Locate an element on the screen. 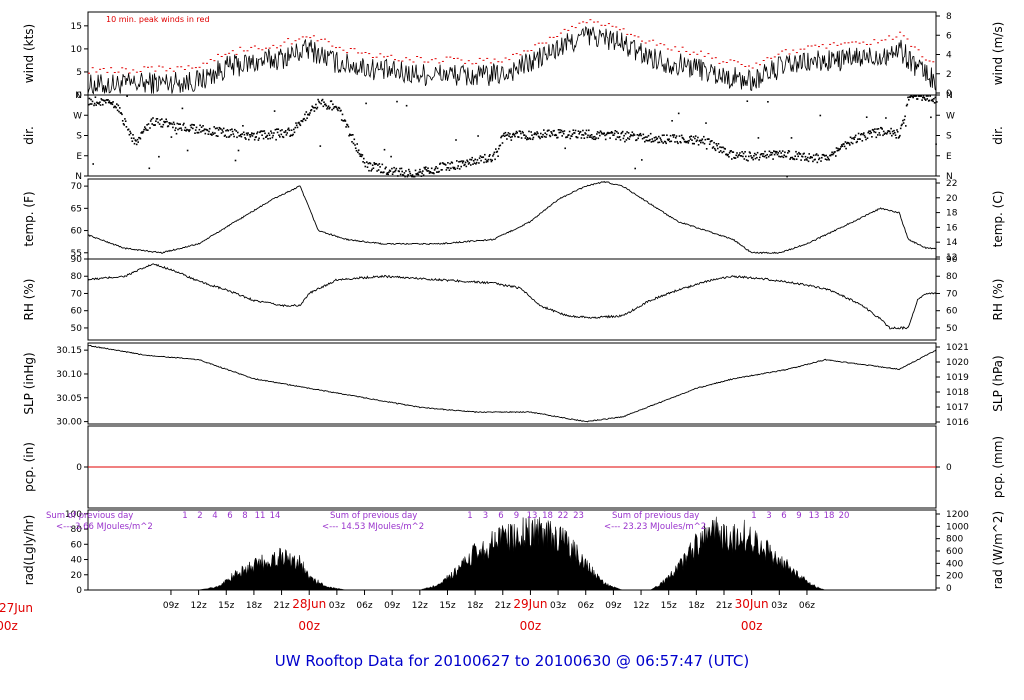  hour-label: 1 is located at coordinates (469, 516).